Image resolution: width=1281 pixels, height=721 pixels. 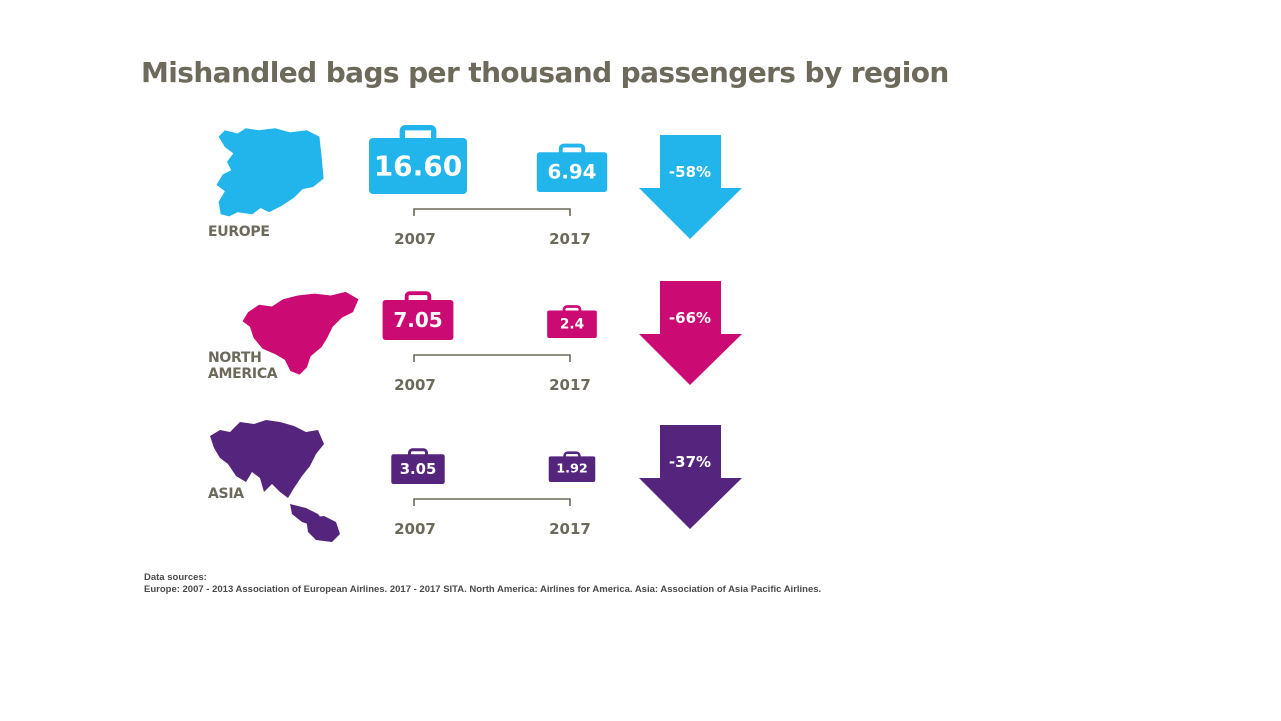 What do you see at coordinates (475, 188) in the screenshot?
I see `region-row-europe: EUROPE 2007 2017 -58%` at bounding box center [475, 188].